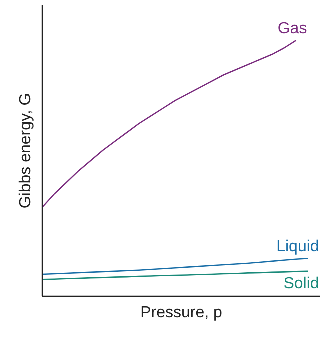  Describe the element at coordinates (181, 313) in the screenshot. I see `x-axis-title: Pressure, p` at that location.